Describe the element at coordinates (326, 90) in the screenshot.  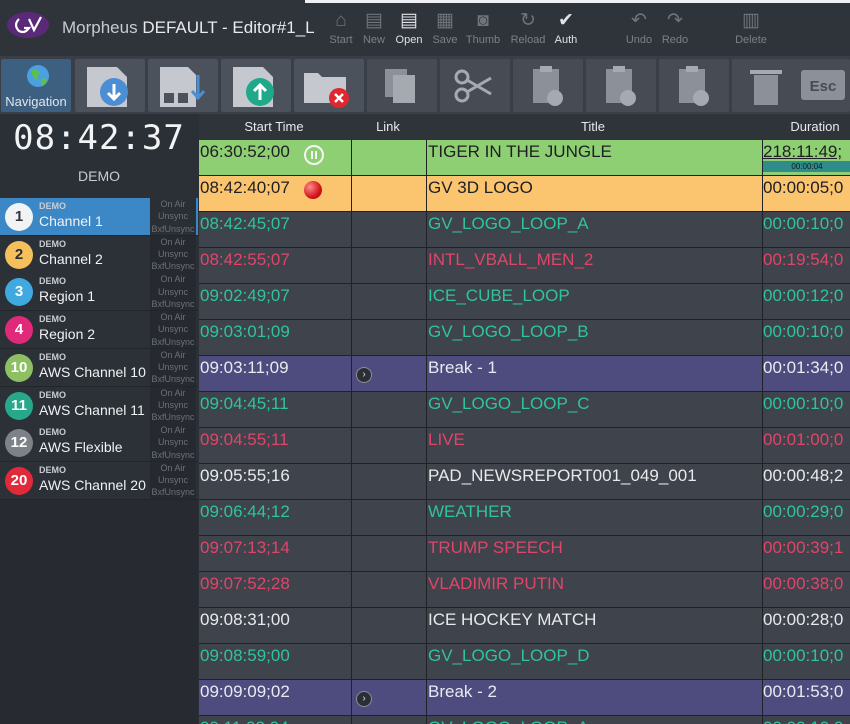
I see `folder-close-icon` at that location.